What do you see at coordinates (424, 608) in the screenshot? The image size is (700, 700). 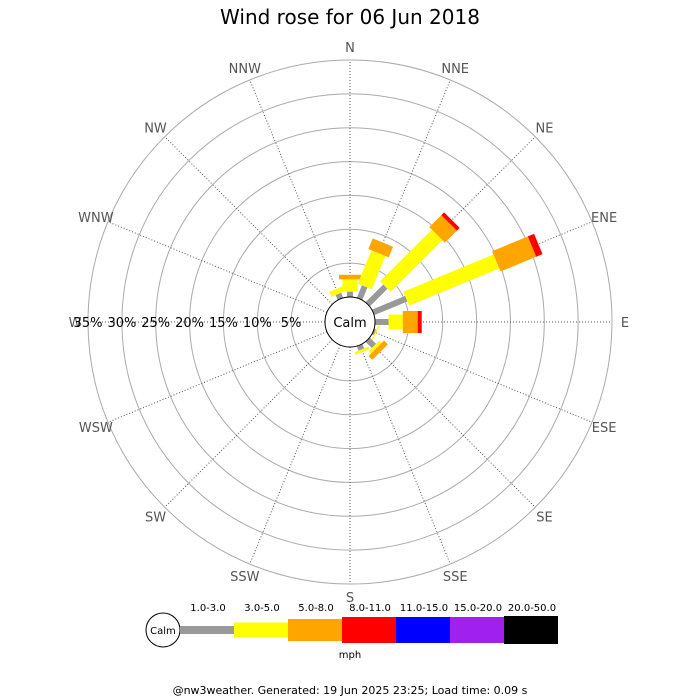 I see `legend-label-11-0-15-0: 11.0-15.0` at bounding box center [424, 608].